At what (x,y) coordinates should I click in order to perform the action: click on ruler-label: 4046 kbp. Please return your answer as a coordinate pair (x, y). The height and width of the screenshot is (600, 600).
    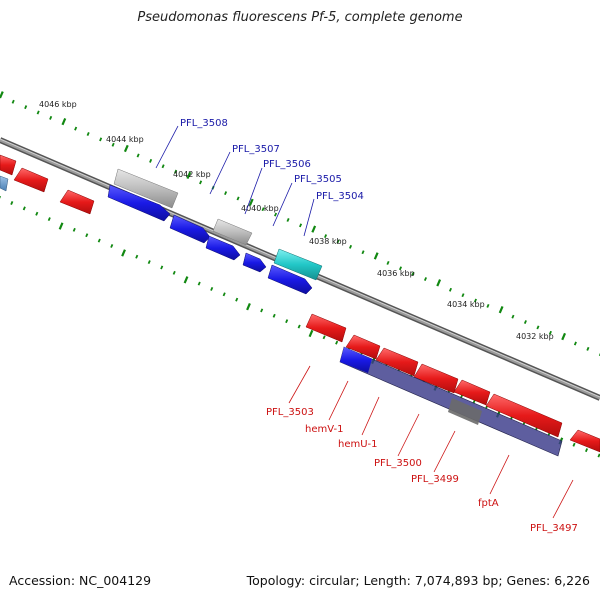
    Looking at the image, I should click on (58, 104).